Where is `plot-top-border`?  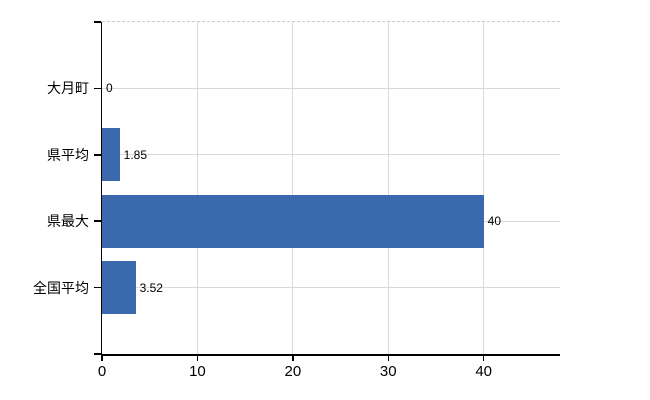 plot-top-border is located at coordinates (331, 21).